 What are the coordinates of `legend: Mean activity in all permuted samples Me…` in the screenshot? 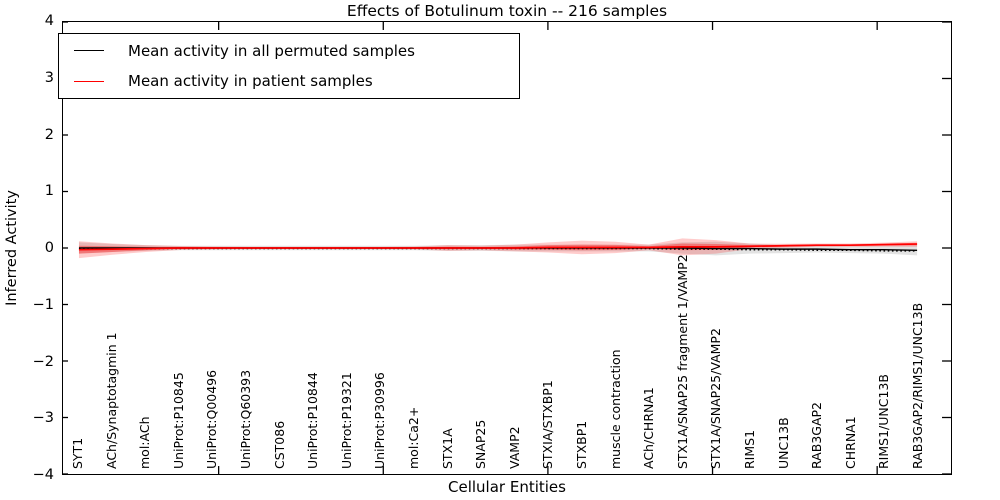 It's located at (289, 66).